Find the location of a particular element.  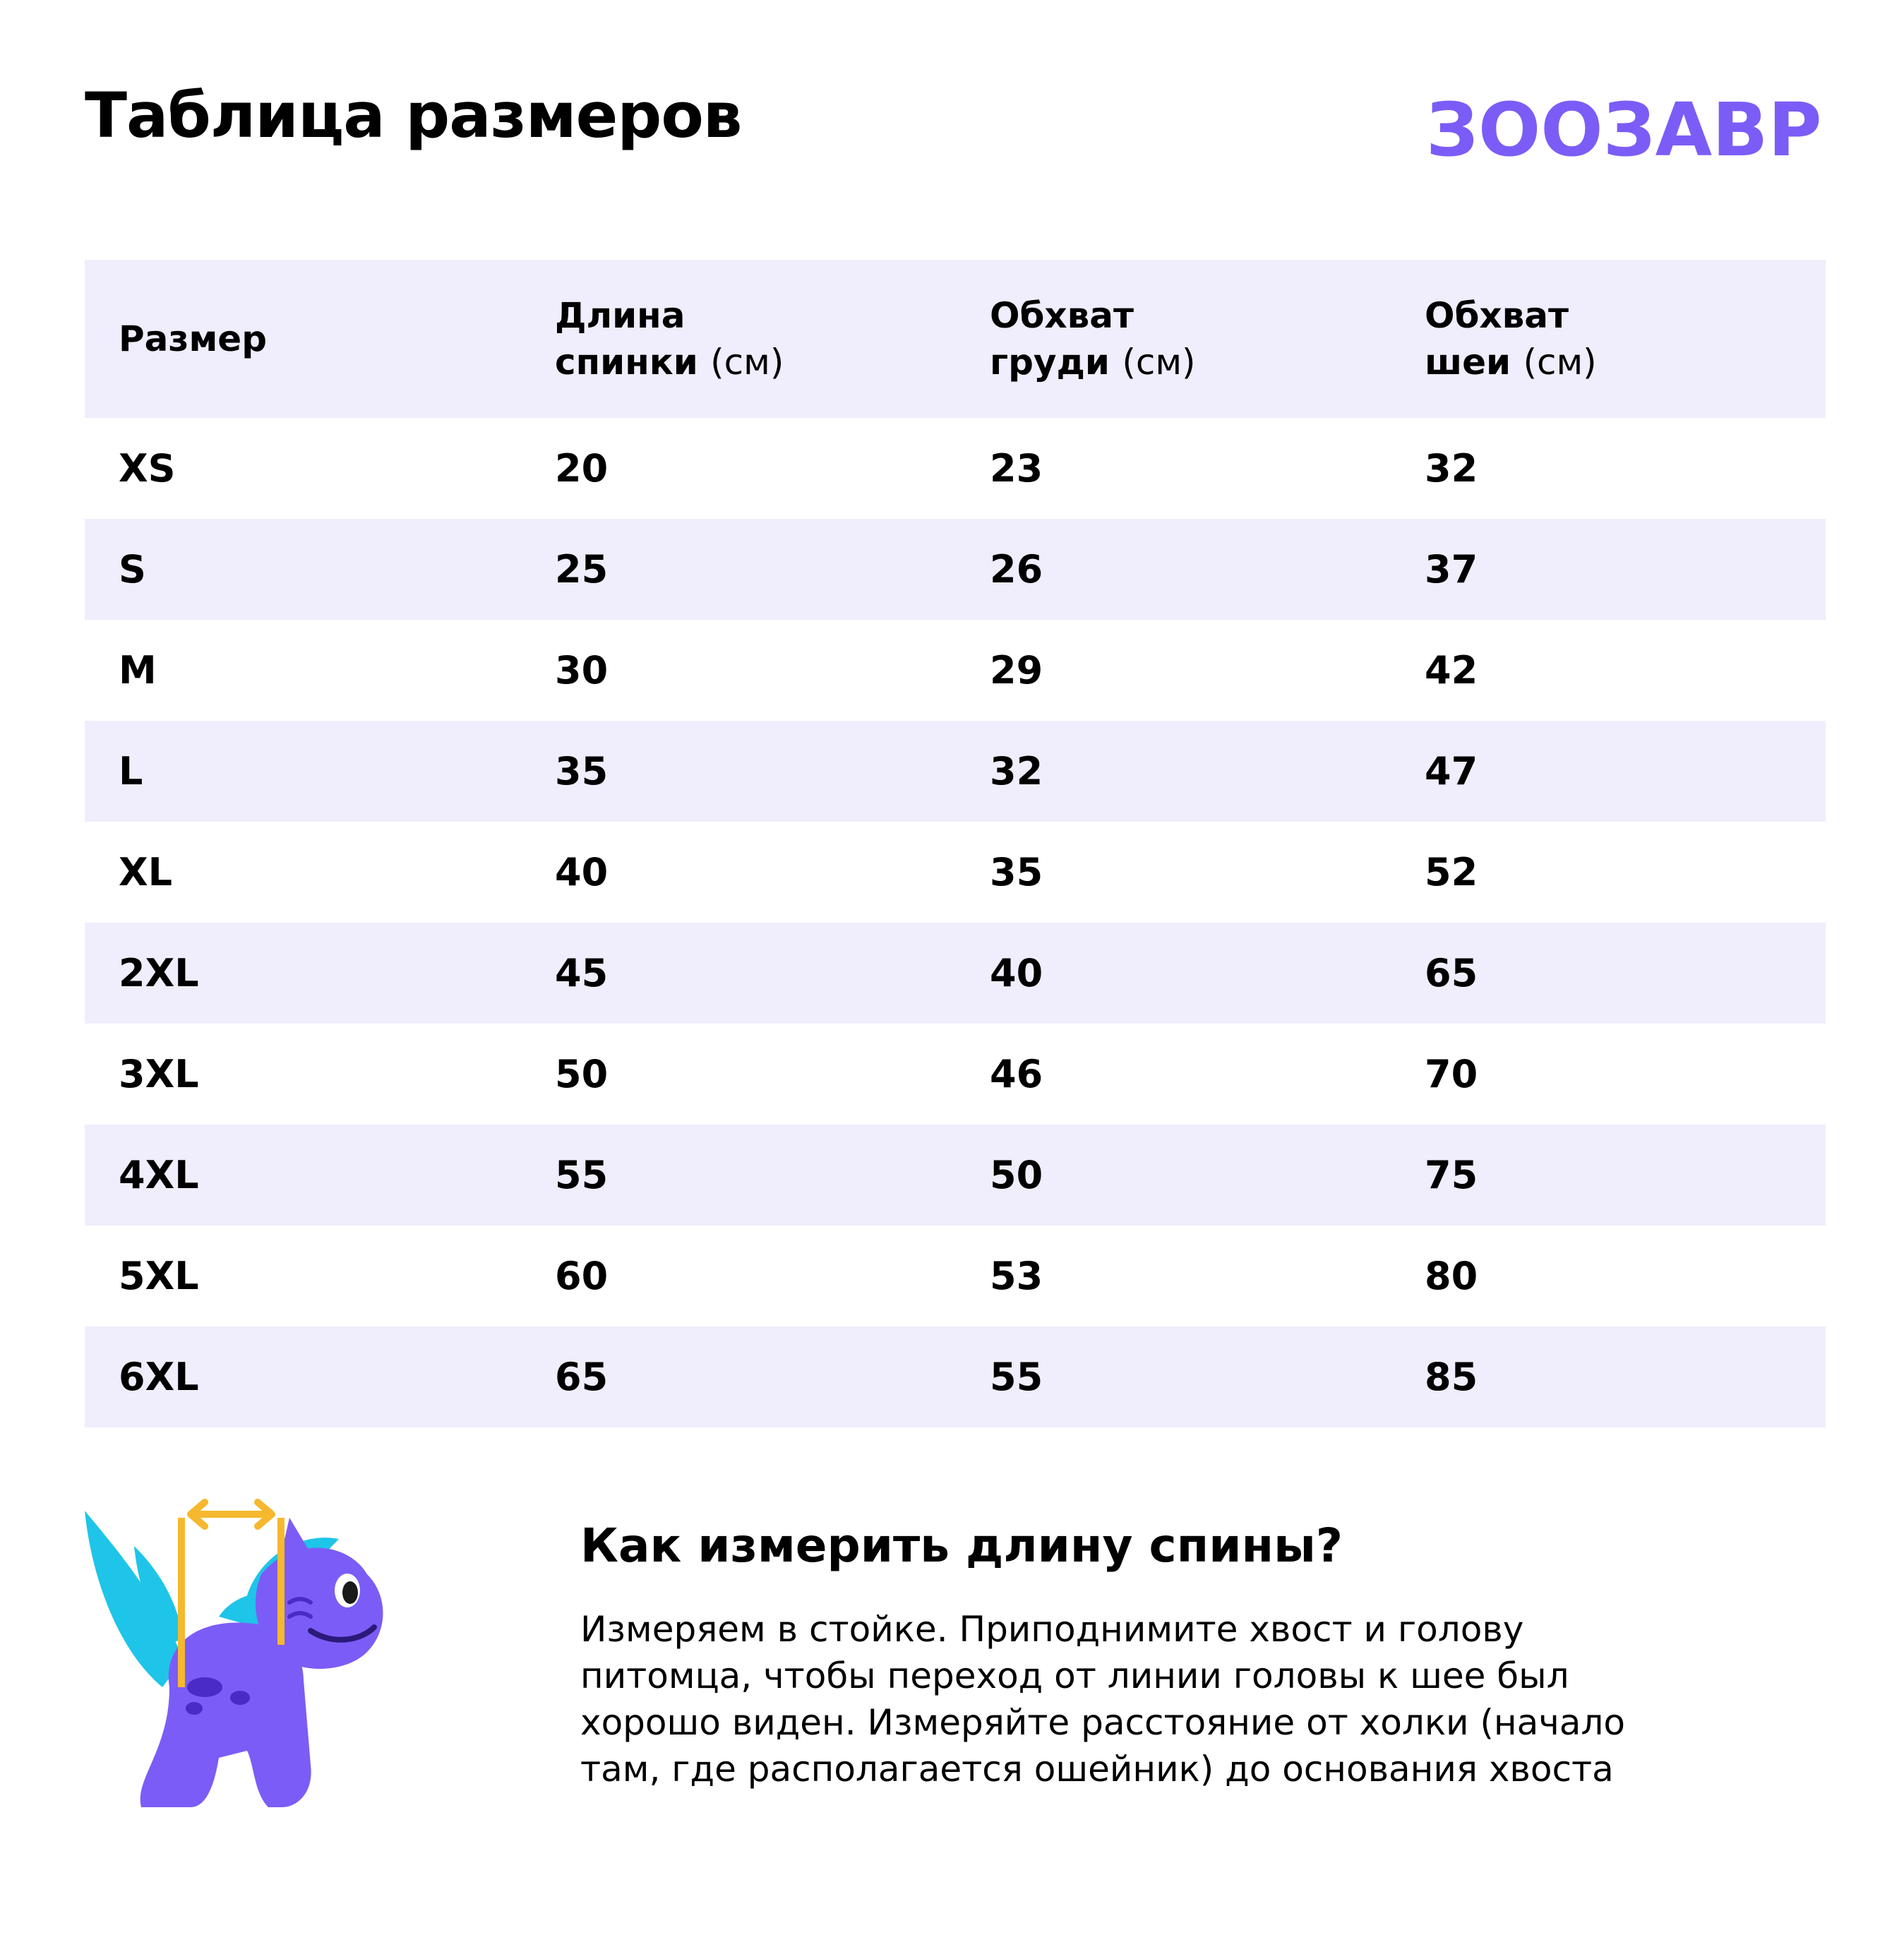

value-cell: 53 is located at coordinates (1016, 1276).